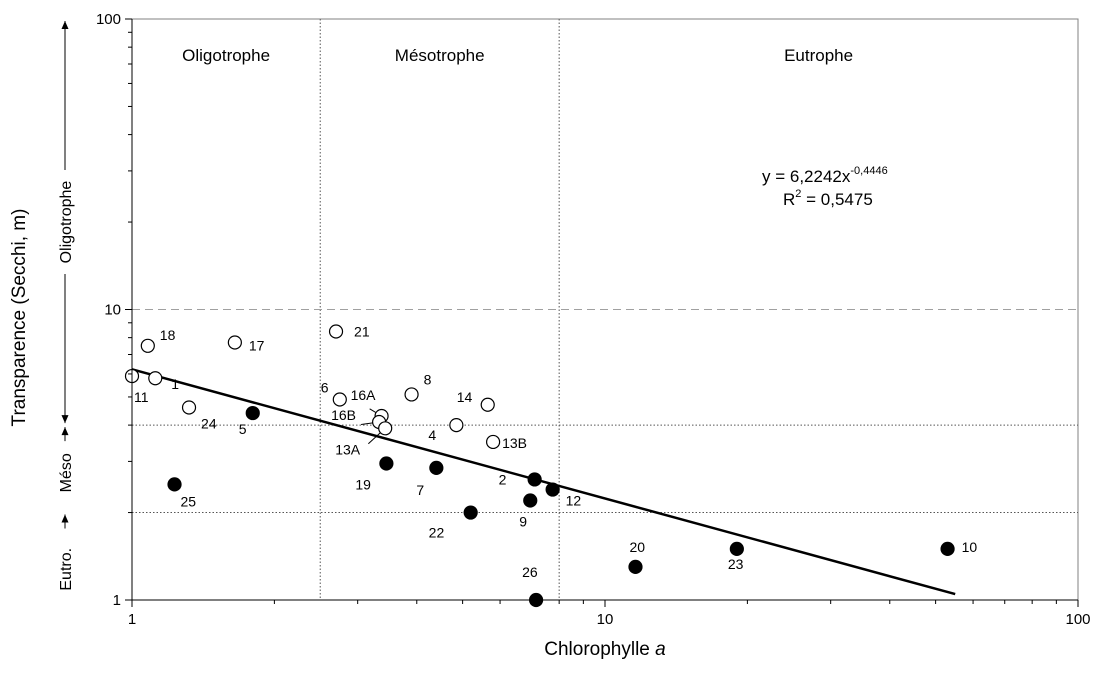  Describe the element at coordinates (65, 419) in the screenshot. I see `olig-arrow-down-head` at that location.